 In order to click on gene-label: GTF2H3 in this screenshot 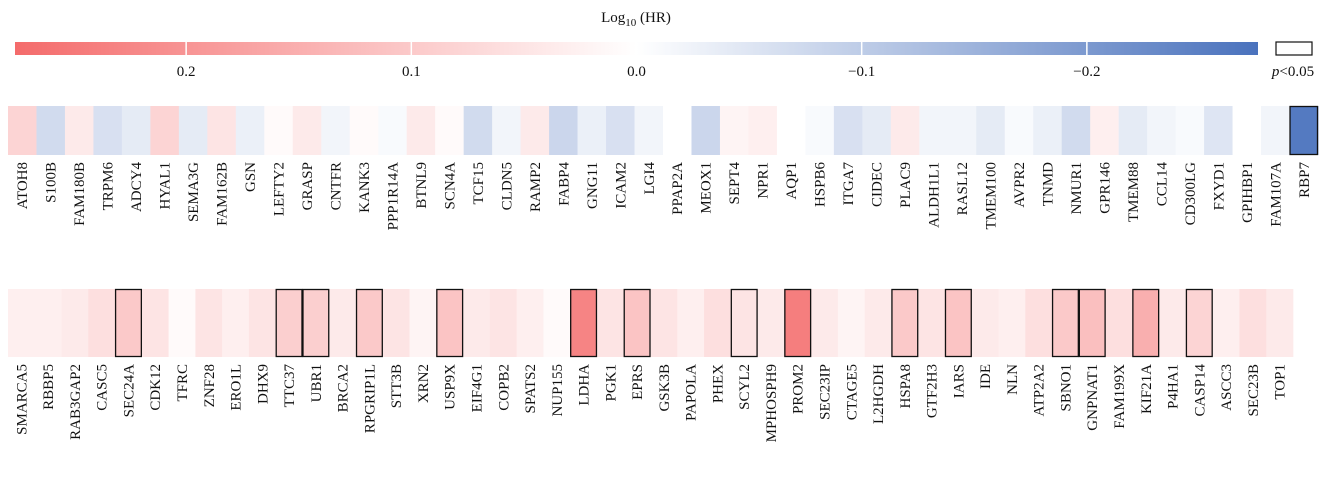, I will do `click(933, 391)`.